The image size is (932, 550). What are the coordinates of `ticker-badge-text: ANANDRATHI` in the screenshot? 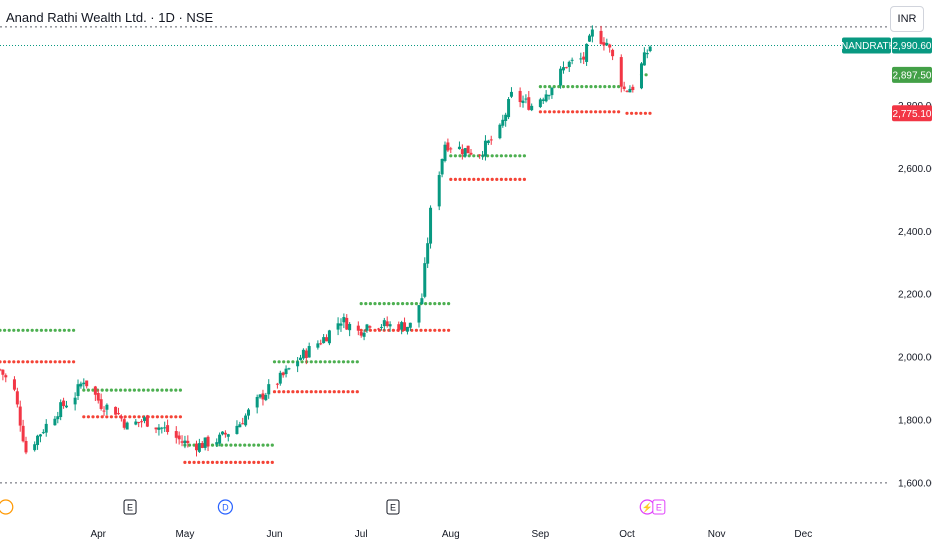 It's located at (866, 46).